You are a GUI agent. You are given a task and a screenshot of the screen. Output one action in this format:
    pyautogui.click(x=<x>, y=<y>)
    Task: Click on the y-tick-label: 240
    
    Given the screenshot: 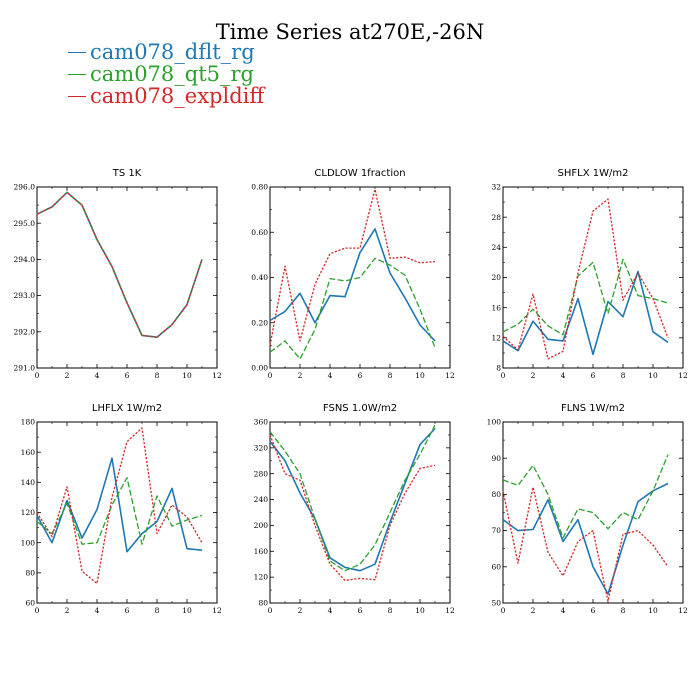 What is the action you would take?
    pyautogui.click(x=261, y=499)
    